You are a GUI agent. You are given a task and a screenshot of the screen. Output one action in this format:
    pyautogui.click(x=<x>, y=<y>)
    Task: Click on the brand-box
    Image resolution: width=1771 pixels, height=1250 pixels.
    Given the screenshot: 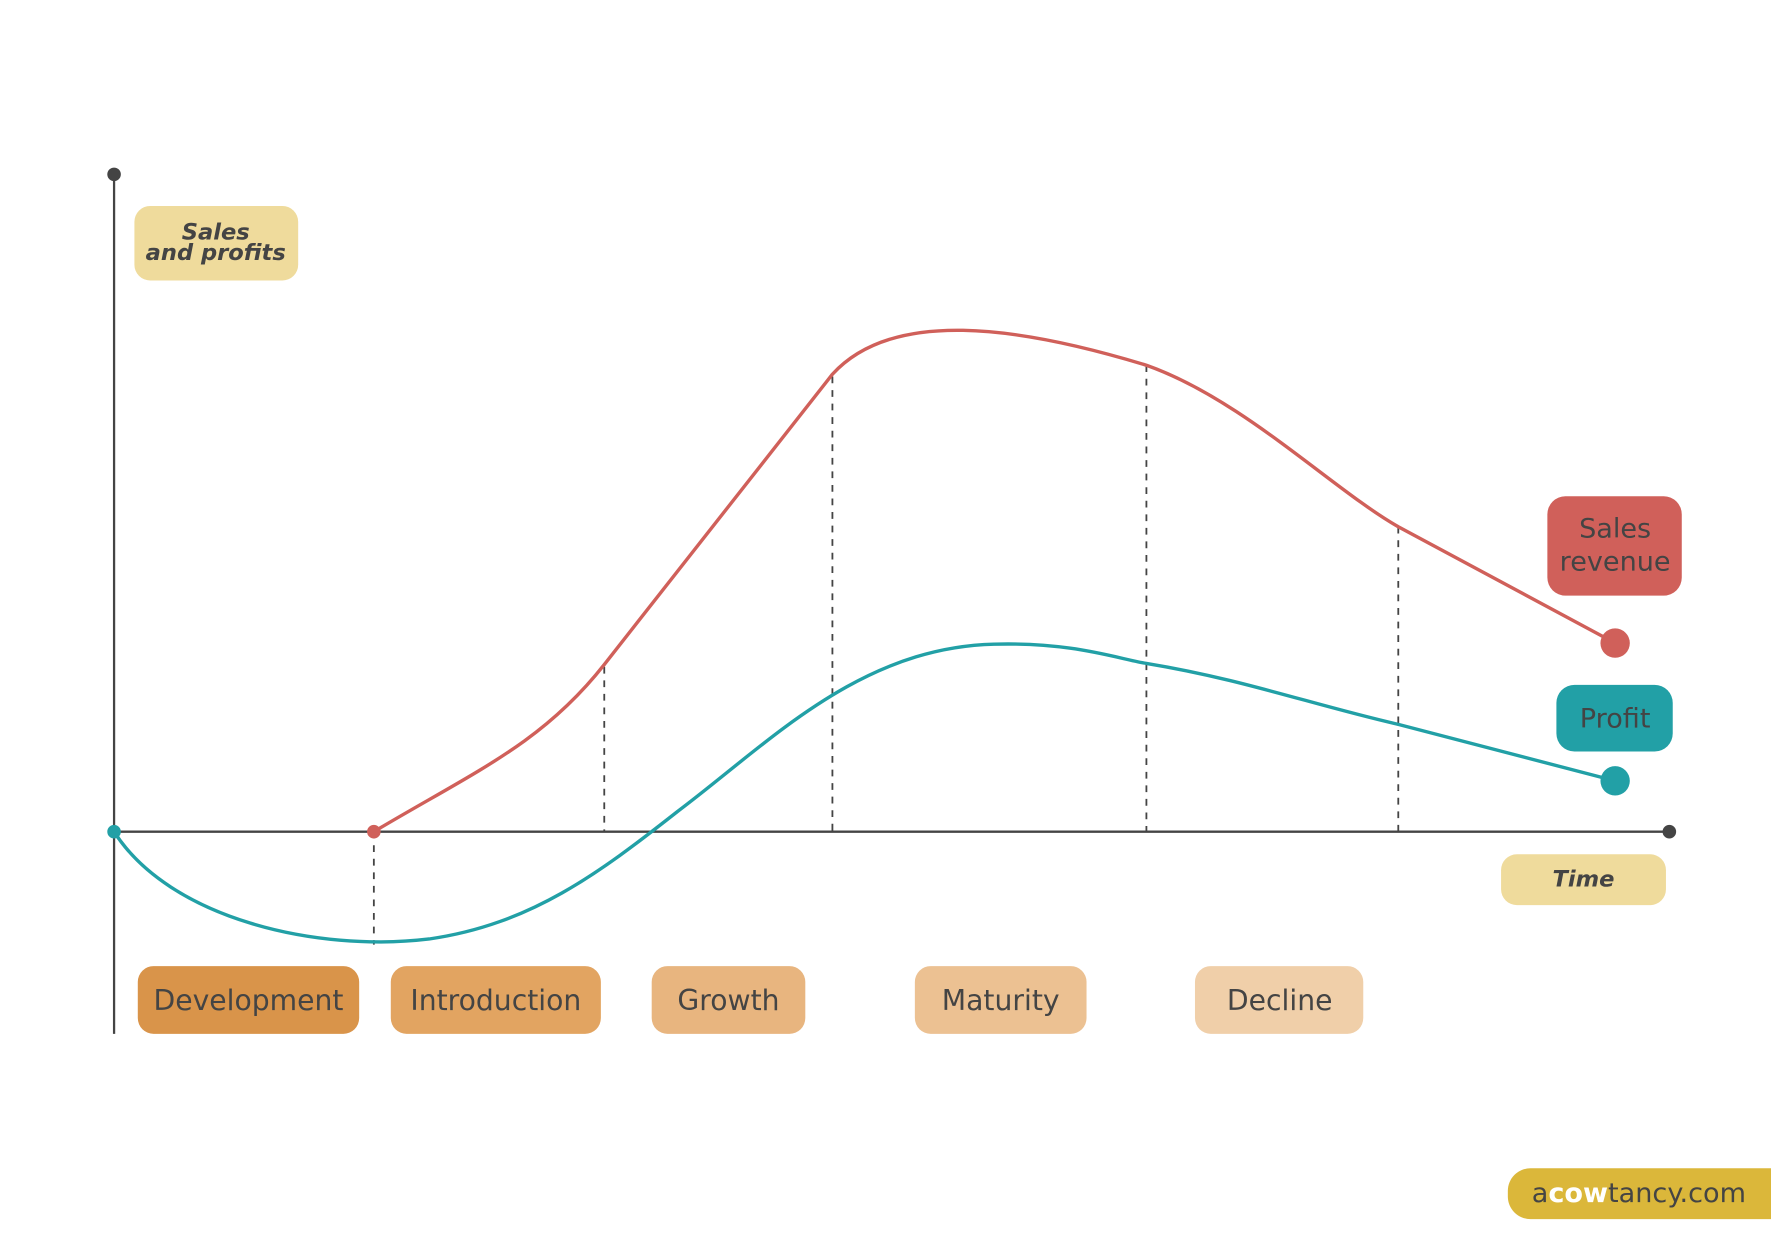 What is the action you would take?
    pyautogui.click(x=1639, y=1194)
    